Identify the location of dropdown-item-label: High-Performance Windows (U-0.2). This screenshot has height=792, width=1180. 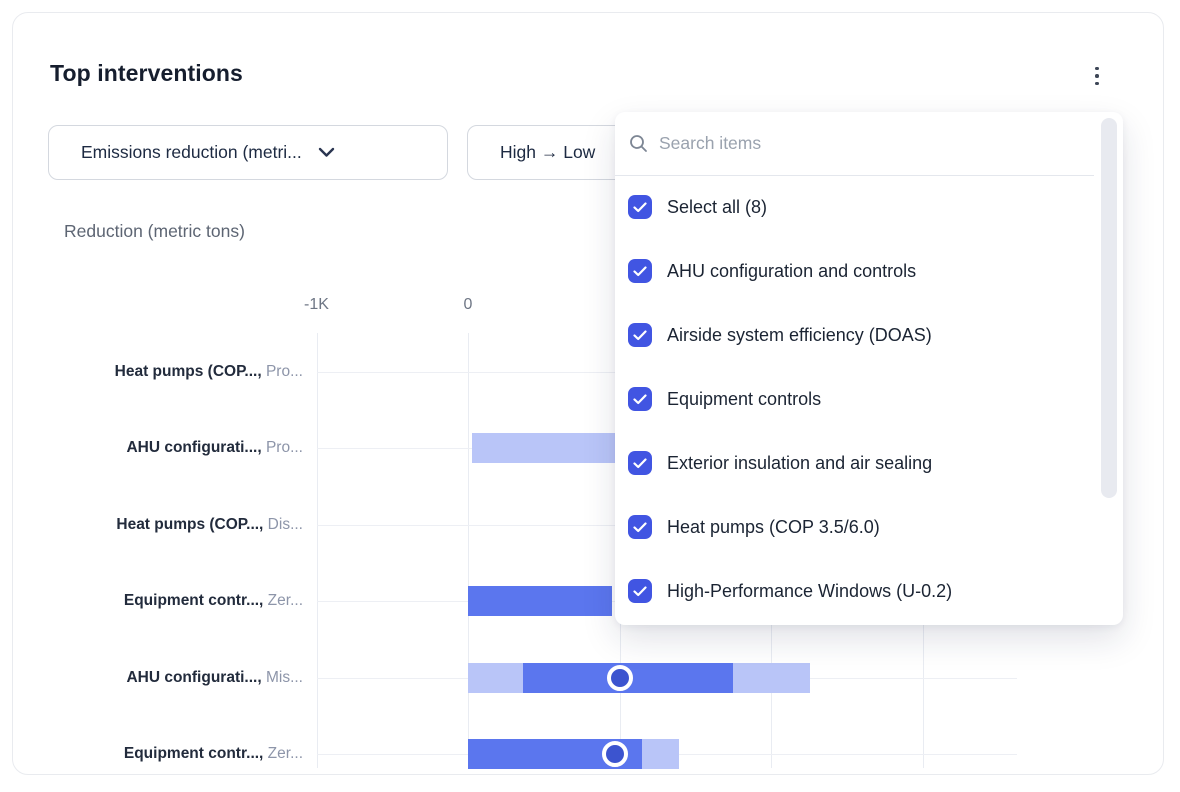
(810, 590).